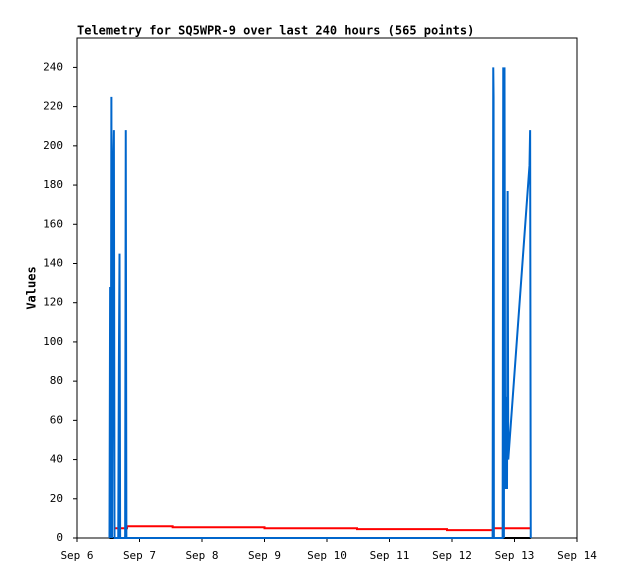 The image size is (618, 579). Describe the element at coordinates (53, 223) in the screenshot. I see `y-tick-label: 160` at that location.